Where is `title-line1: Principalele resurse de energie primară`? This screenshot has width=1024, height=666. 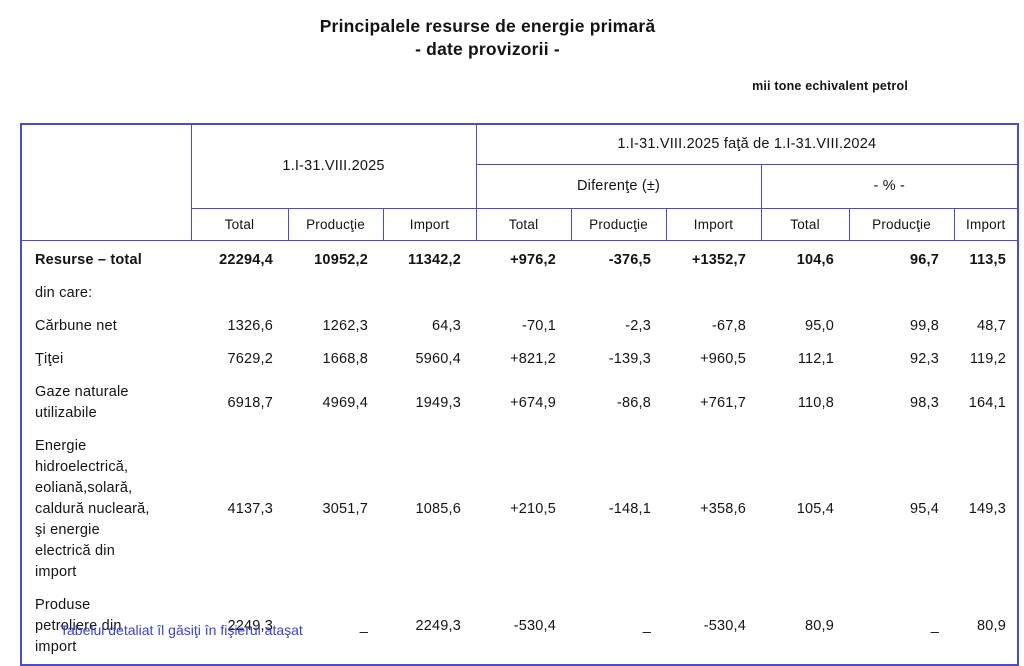
title-line1: Principalele resurse de energie primară is located at coordinates (487, 26).